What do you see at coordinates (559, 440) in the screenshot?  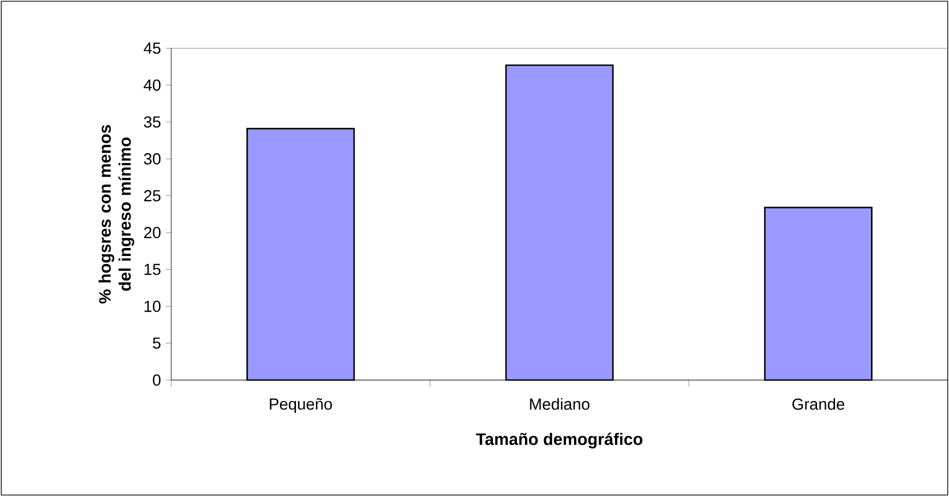 I see `x-axis-title: Tamaño demográfico` at bounding box center [559, 440].